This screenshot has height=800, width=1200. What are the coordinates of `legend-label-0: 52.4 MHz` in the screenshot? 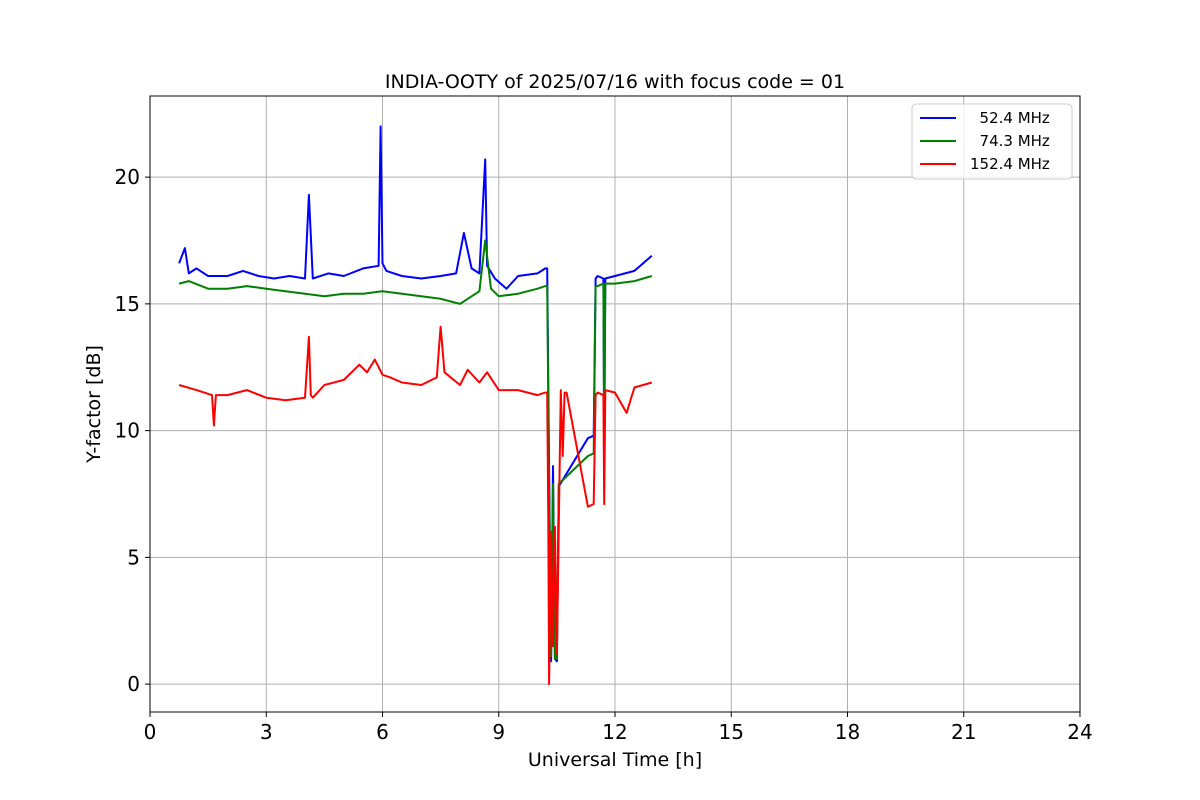 It's located at (1010, 118).